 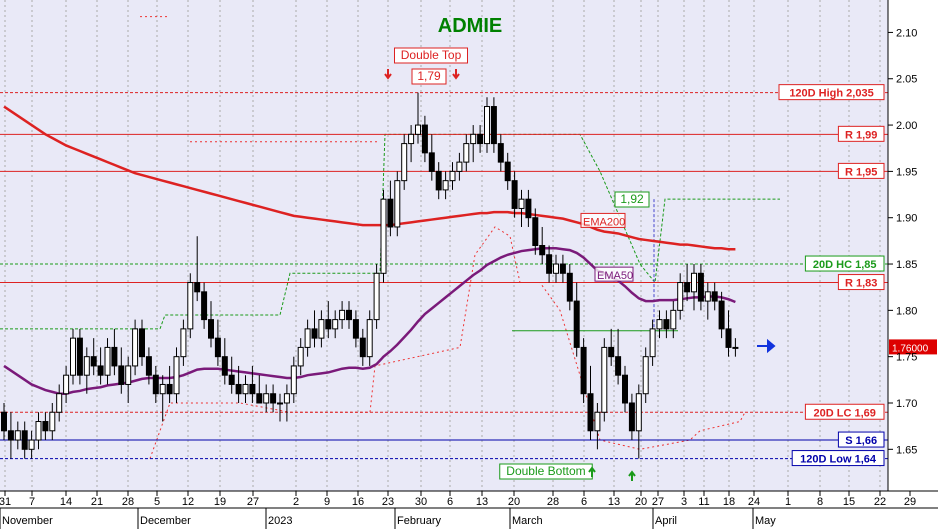 I want to click on x-day-label: 21, so click(x=97, y=502).